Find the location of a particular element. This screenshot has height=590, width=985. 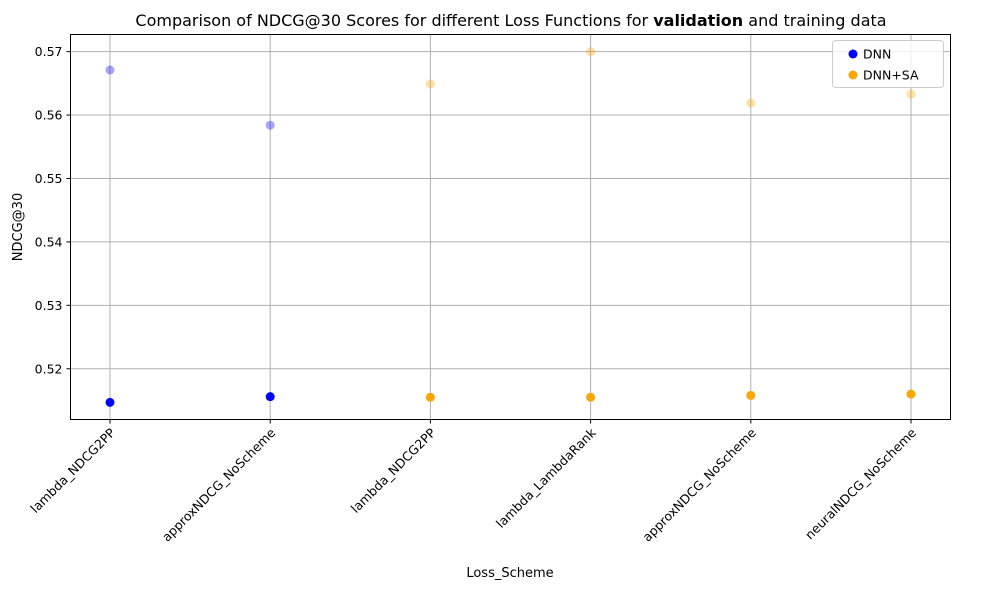

y-tick-label: 0.55 is located at coordinates (49, 178).